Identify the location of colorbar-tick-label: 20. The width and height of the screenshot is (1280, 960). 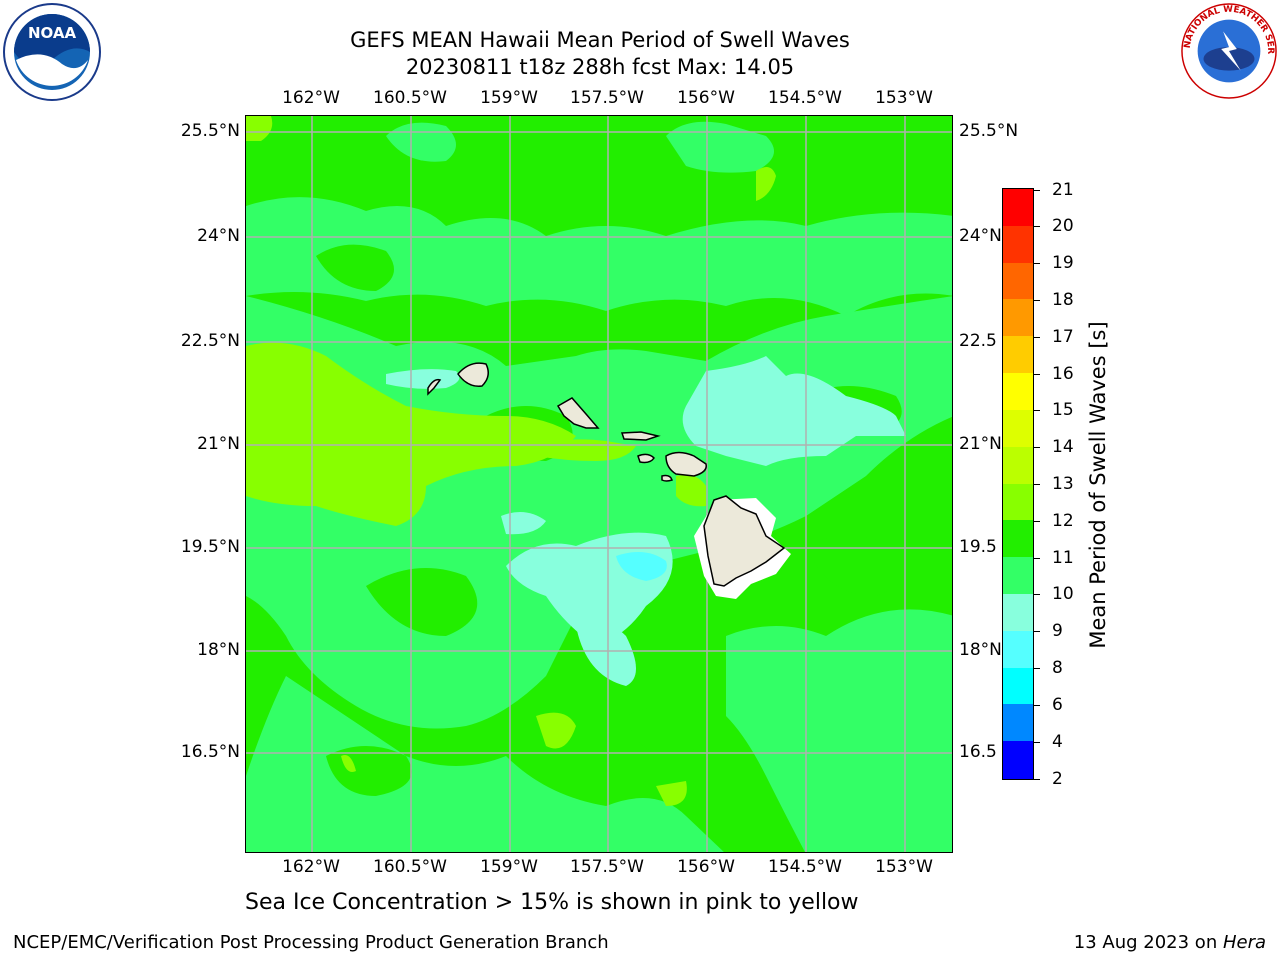
(1063, 226).